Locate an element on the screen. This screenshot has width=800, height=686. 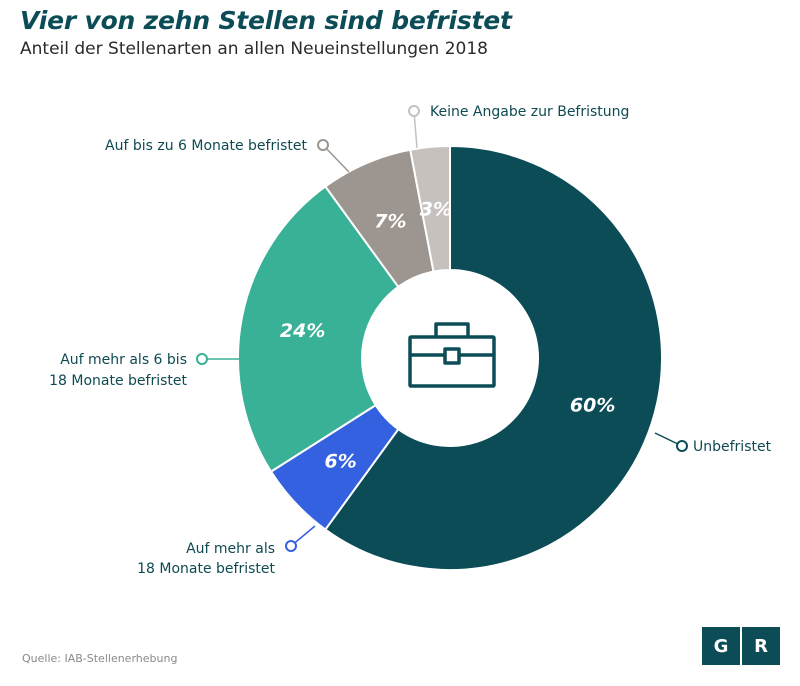
category-label-auf-mehr-als-18-monate-befristet: Auf mehr als 18 Monate befristet is located at coordinates (206, 559).